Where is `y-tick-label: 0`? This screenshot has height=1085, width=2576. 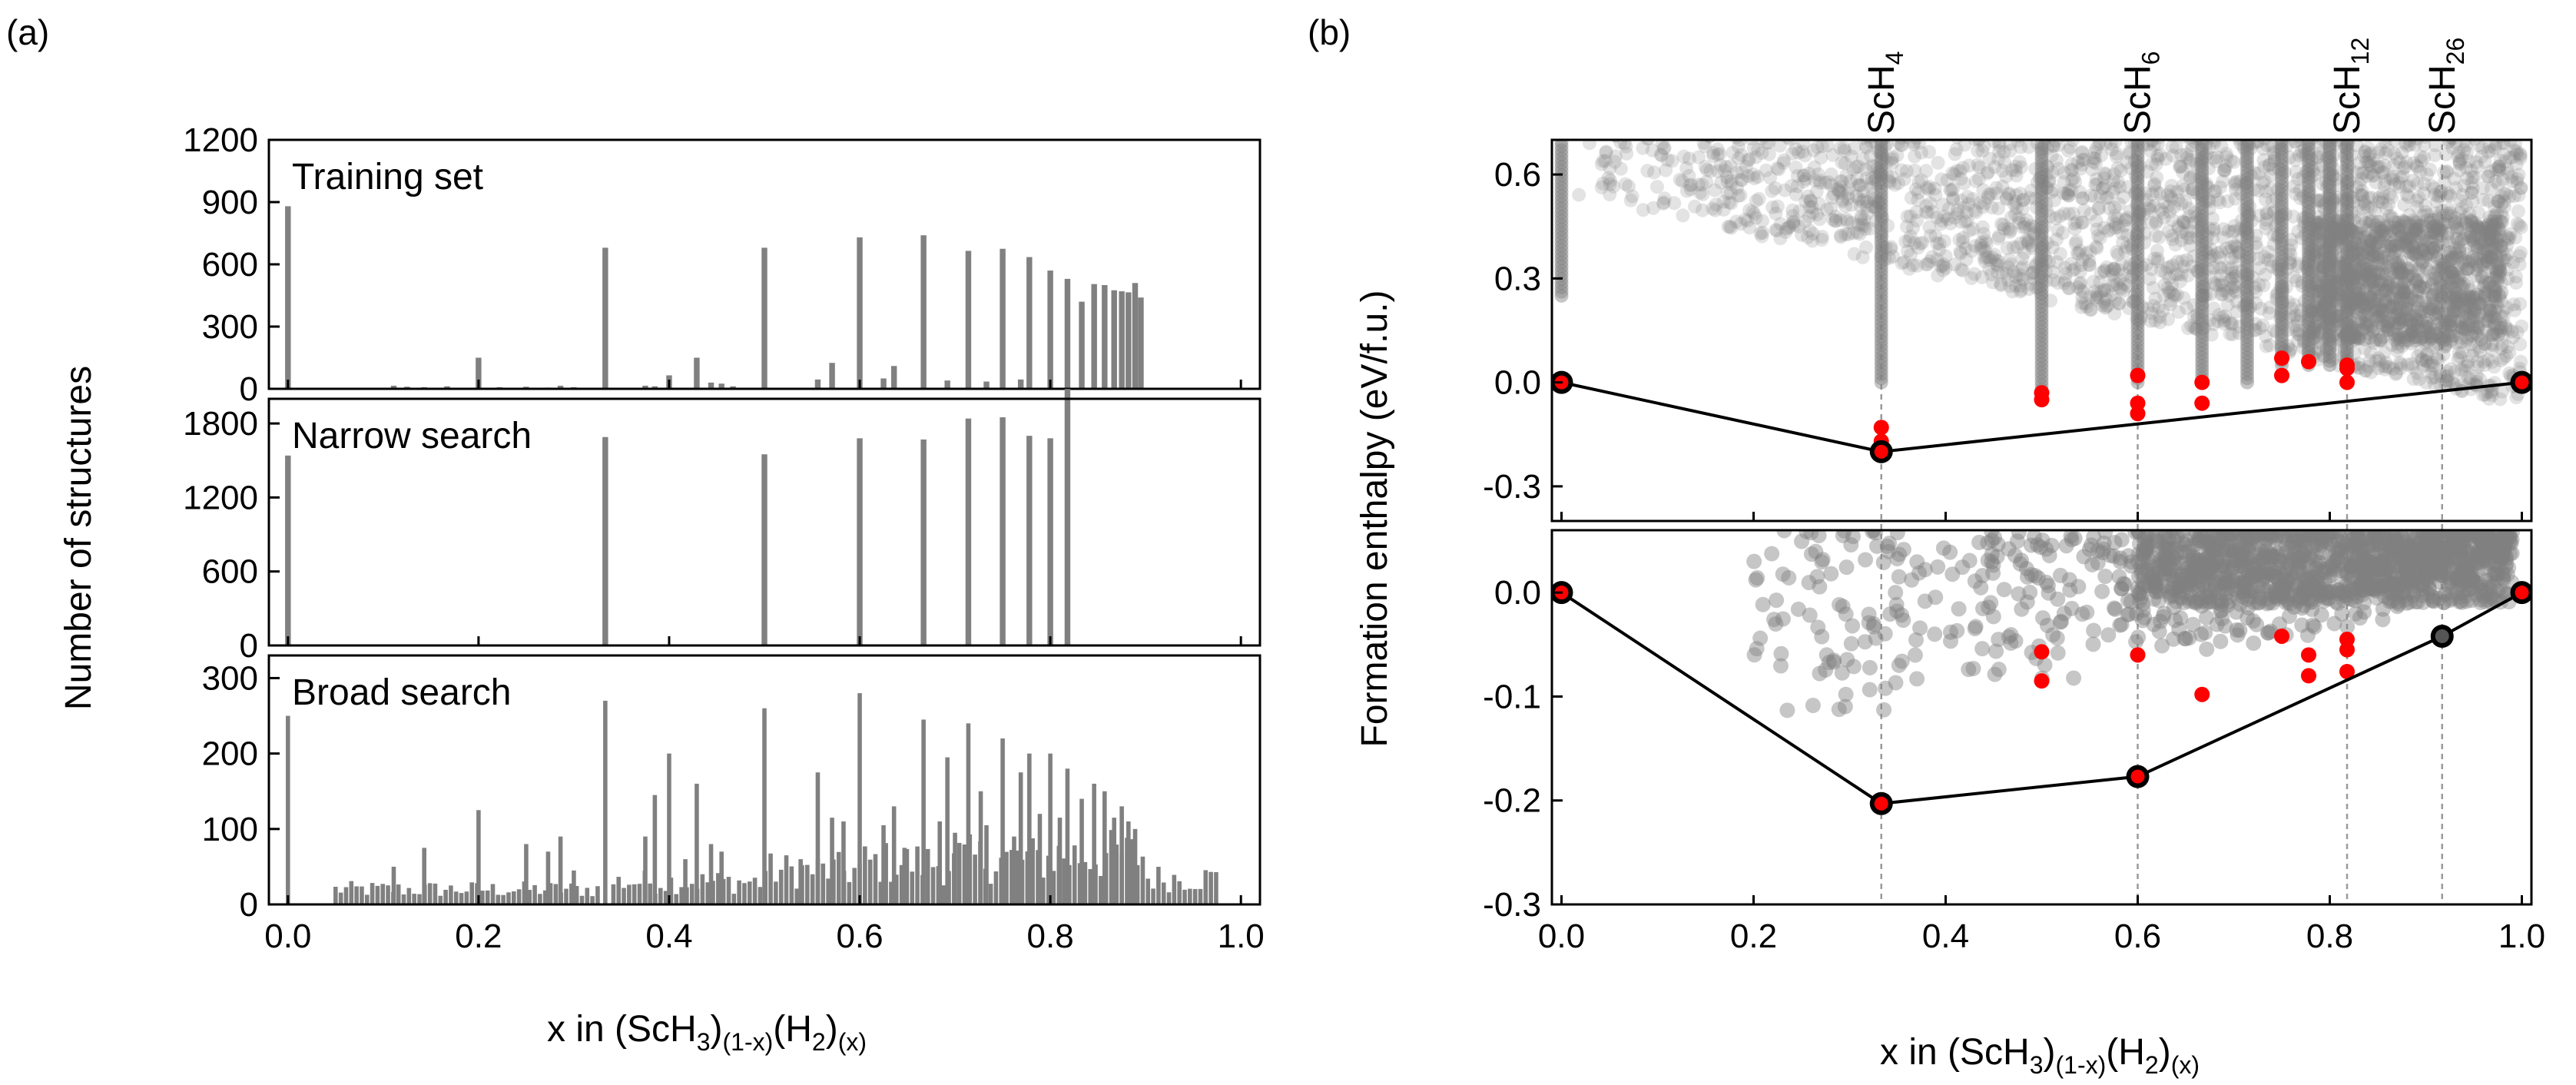 y-tick-label: 0 is located at coordinates (249, 389).